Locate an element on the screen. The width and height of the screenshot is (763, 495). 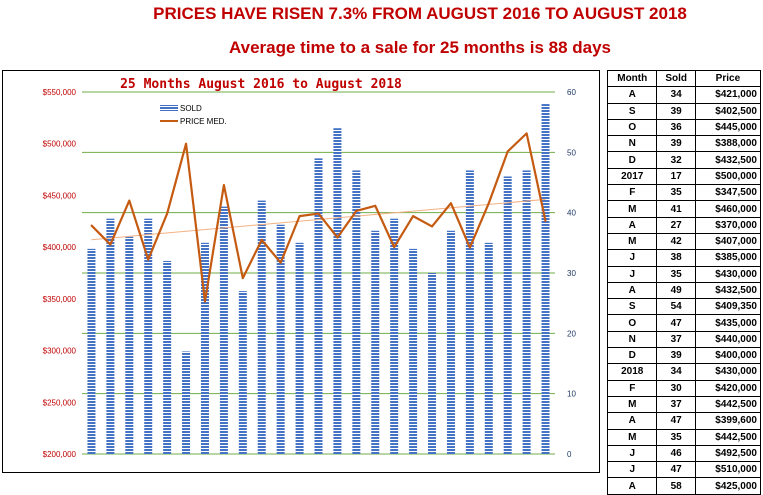
table-row: O 36 $445,000 is located at coordinates (684, 127).